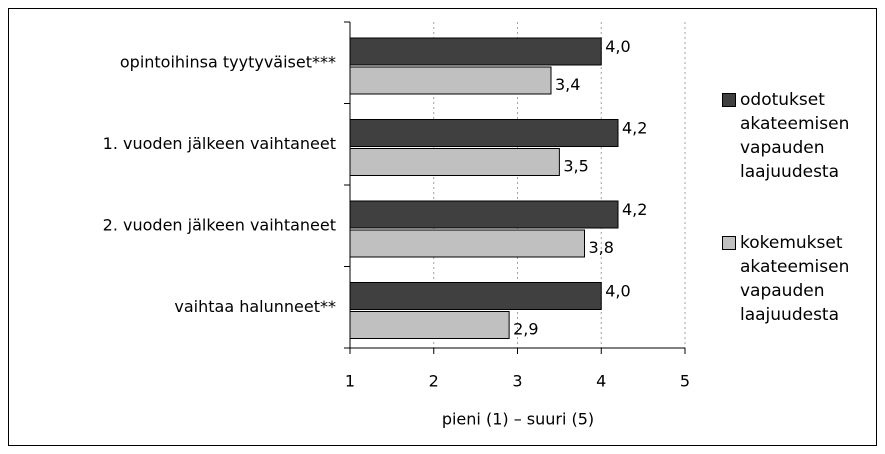 This screenshot has height=454, width=885. Describe the element at coordinates (219, 143) in the screenshot. I see `y-tick-label: 1. vuoden jälkeen vaihtaneet` at that location.